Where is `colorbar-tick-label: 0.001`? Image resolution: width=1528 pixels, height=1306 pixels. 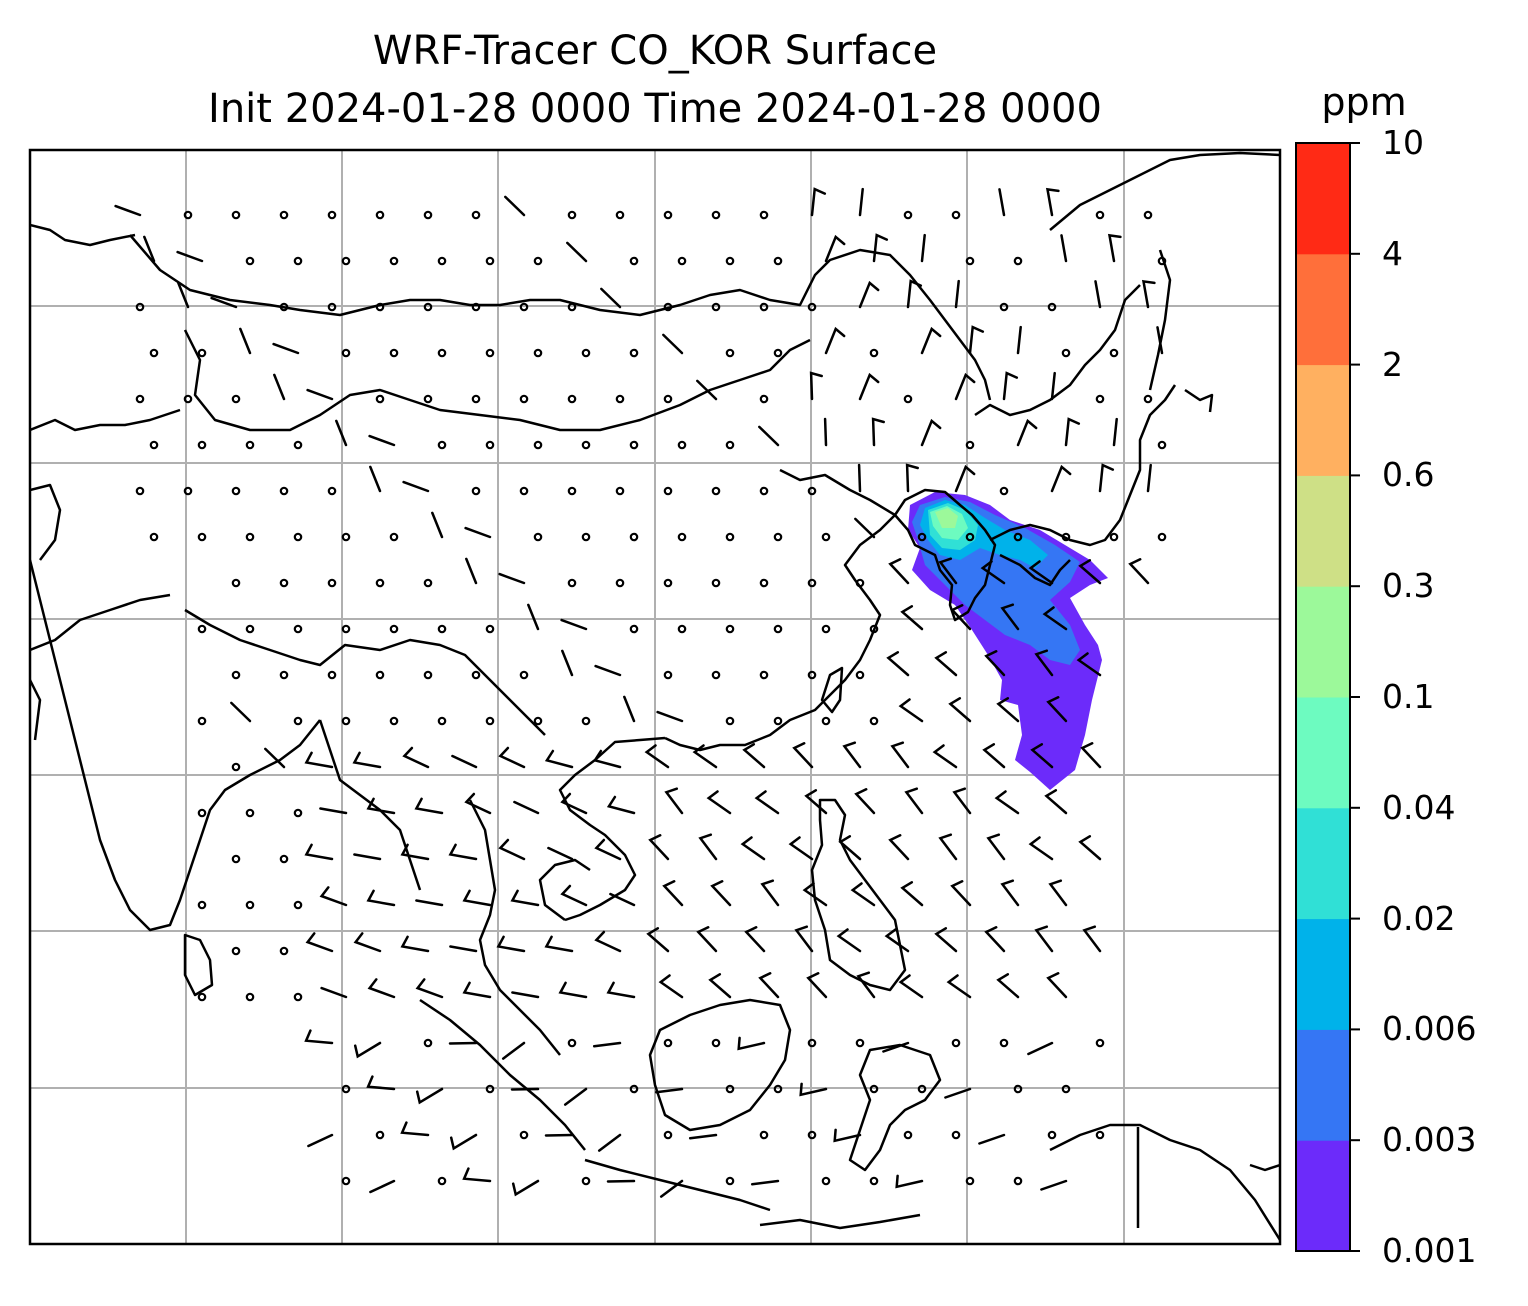 colorbar-tick-label: 0.001 is located at coordinates (1429, 1250).